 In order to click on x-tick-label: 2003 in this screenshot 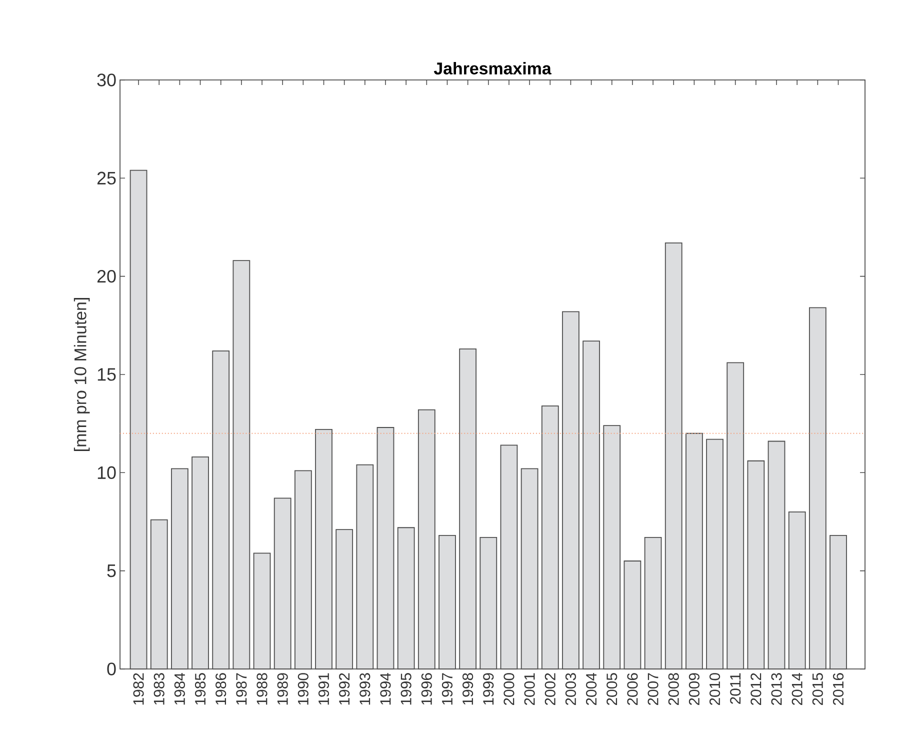, I will do `click(570, 689)`.